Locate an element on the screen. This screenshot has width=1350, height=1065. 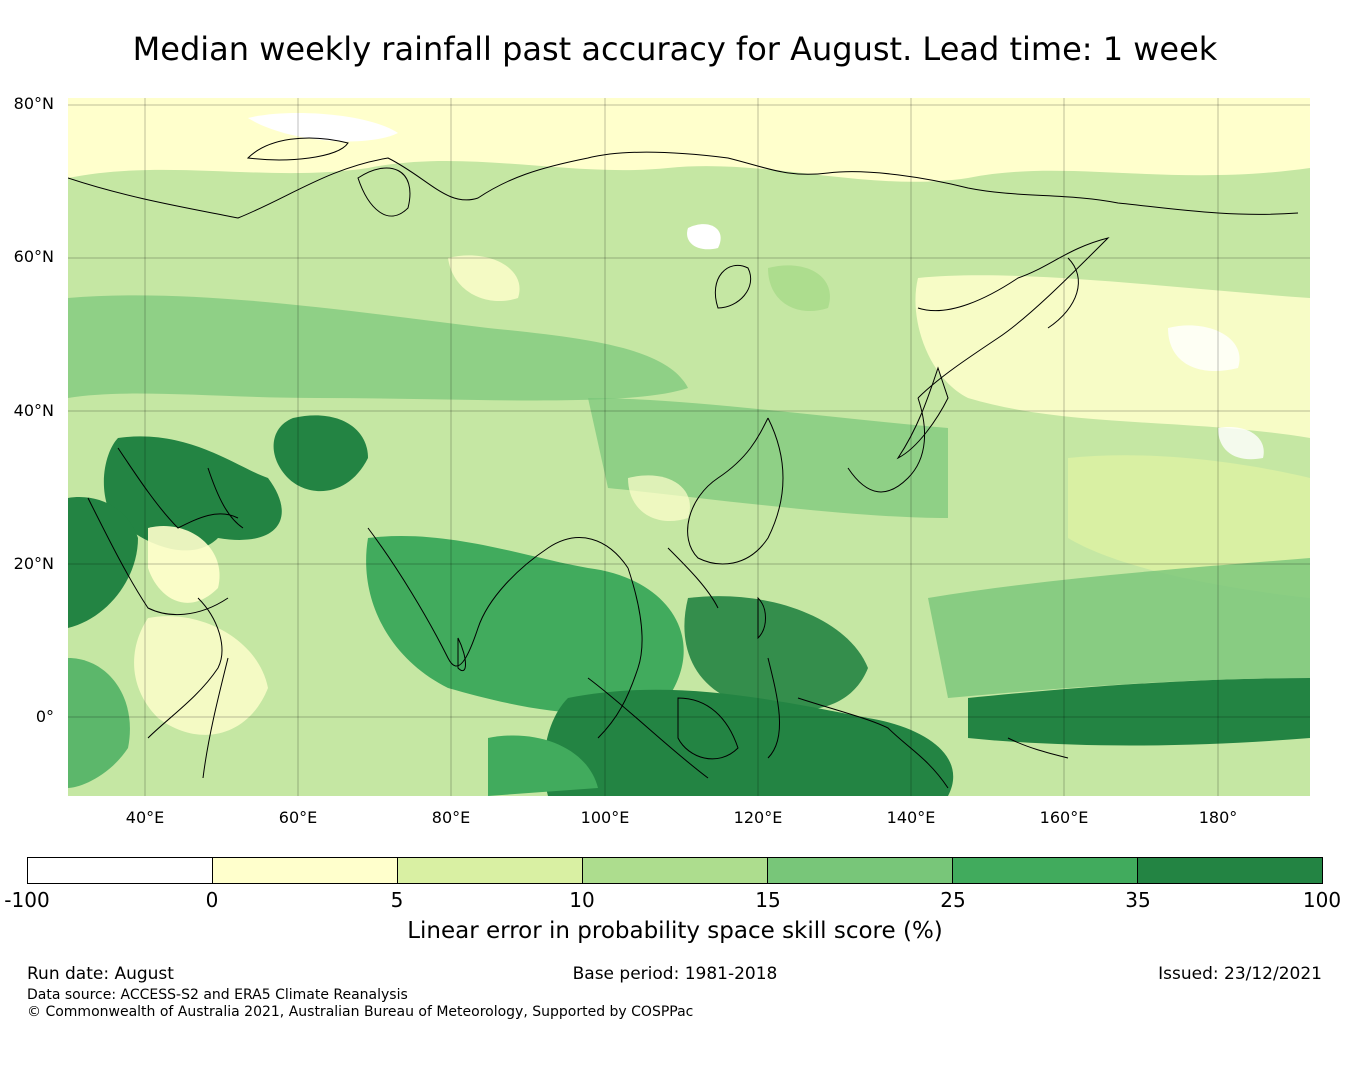
run-date: Run date: August is located at coordinates (100, 974).